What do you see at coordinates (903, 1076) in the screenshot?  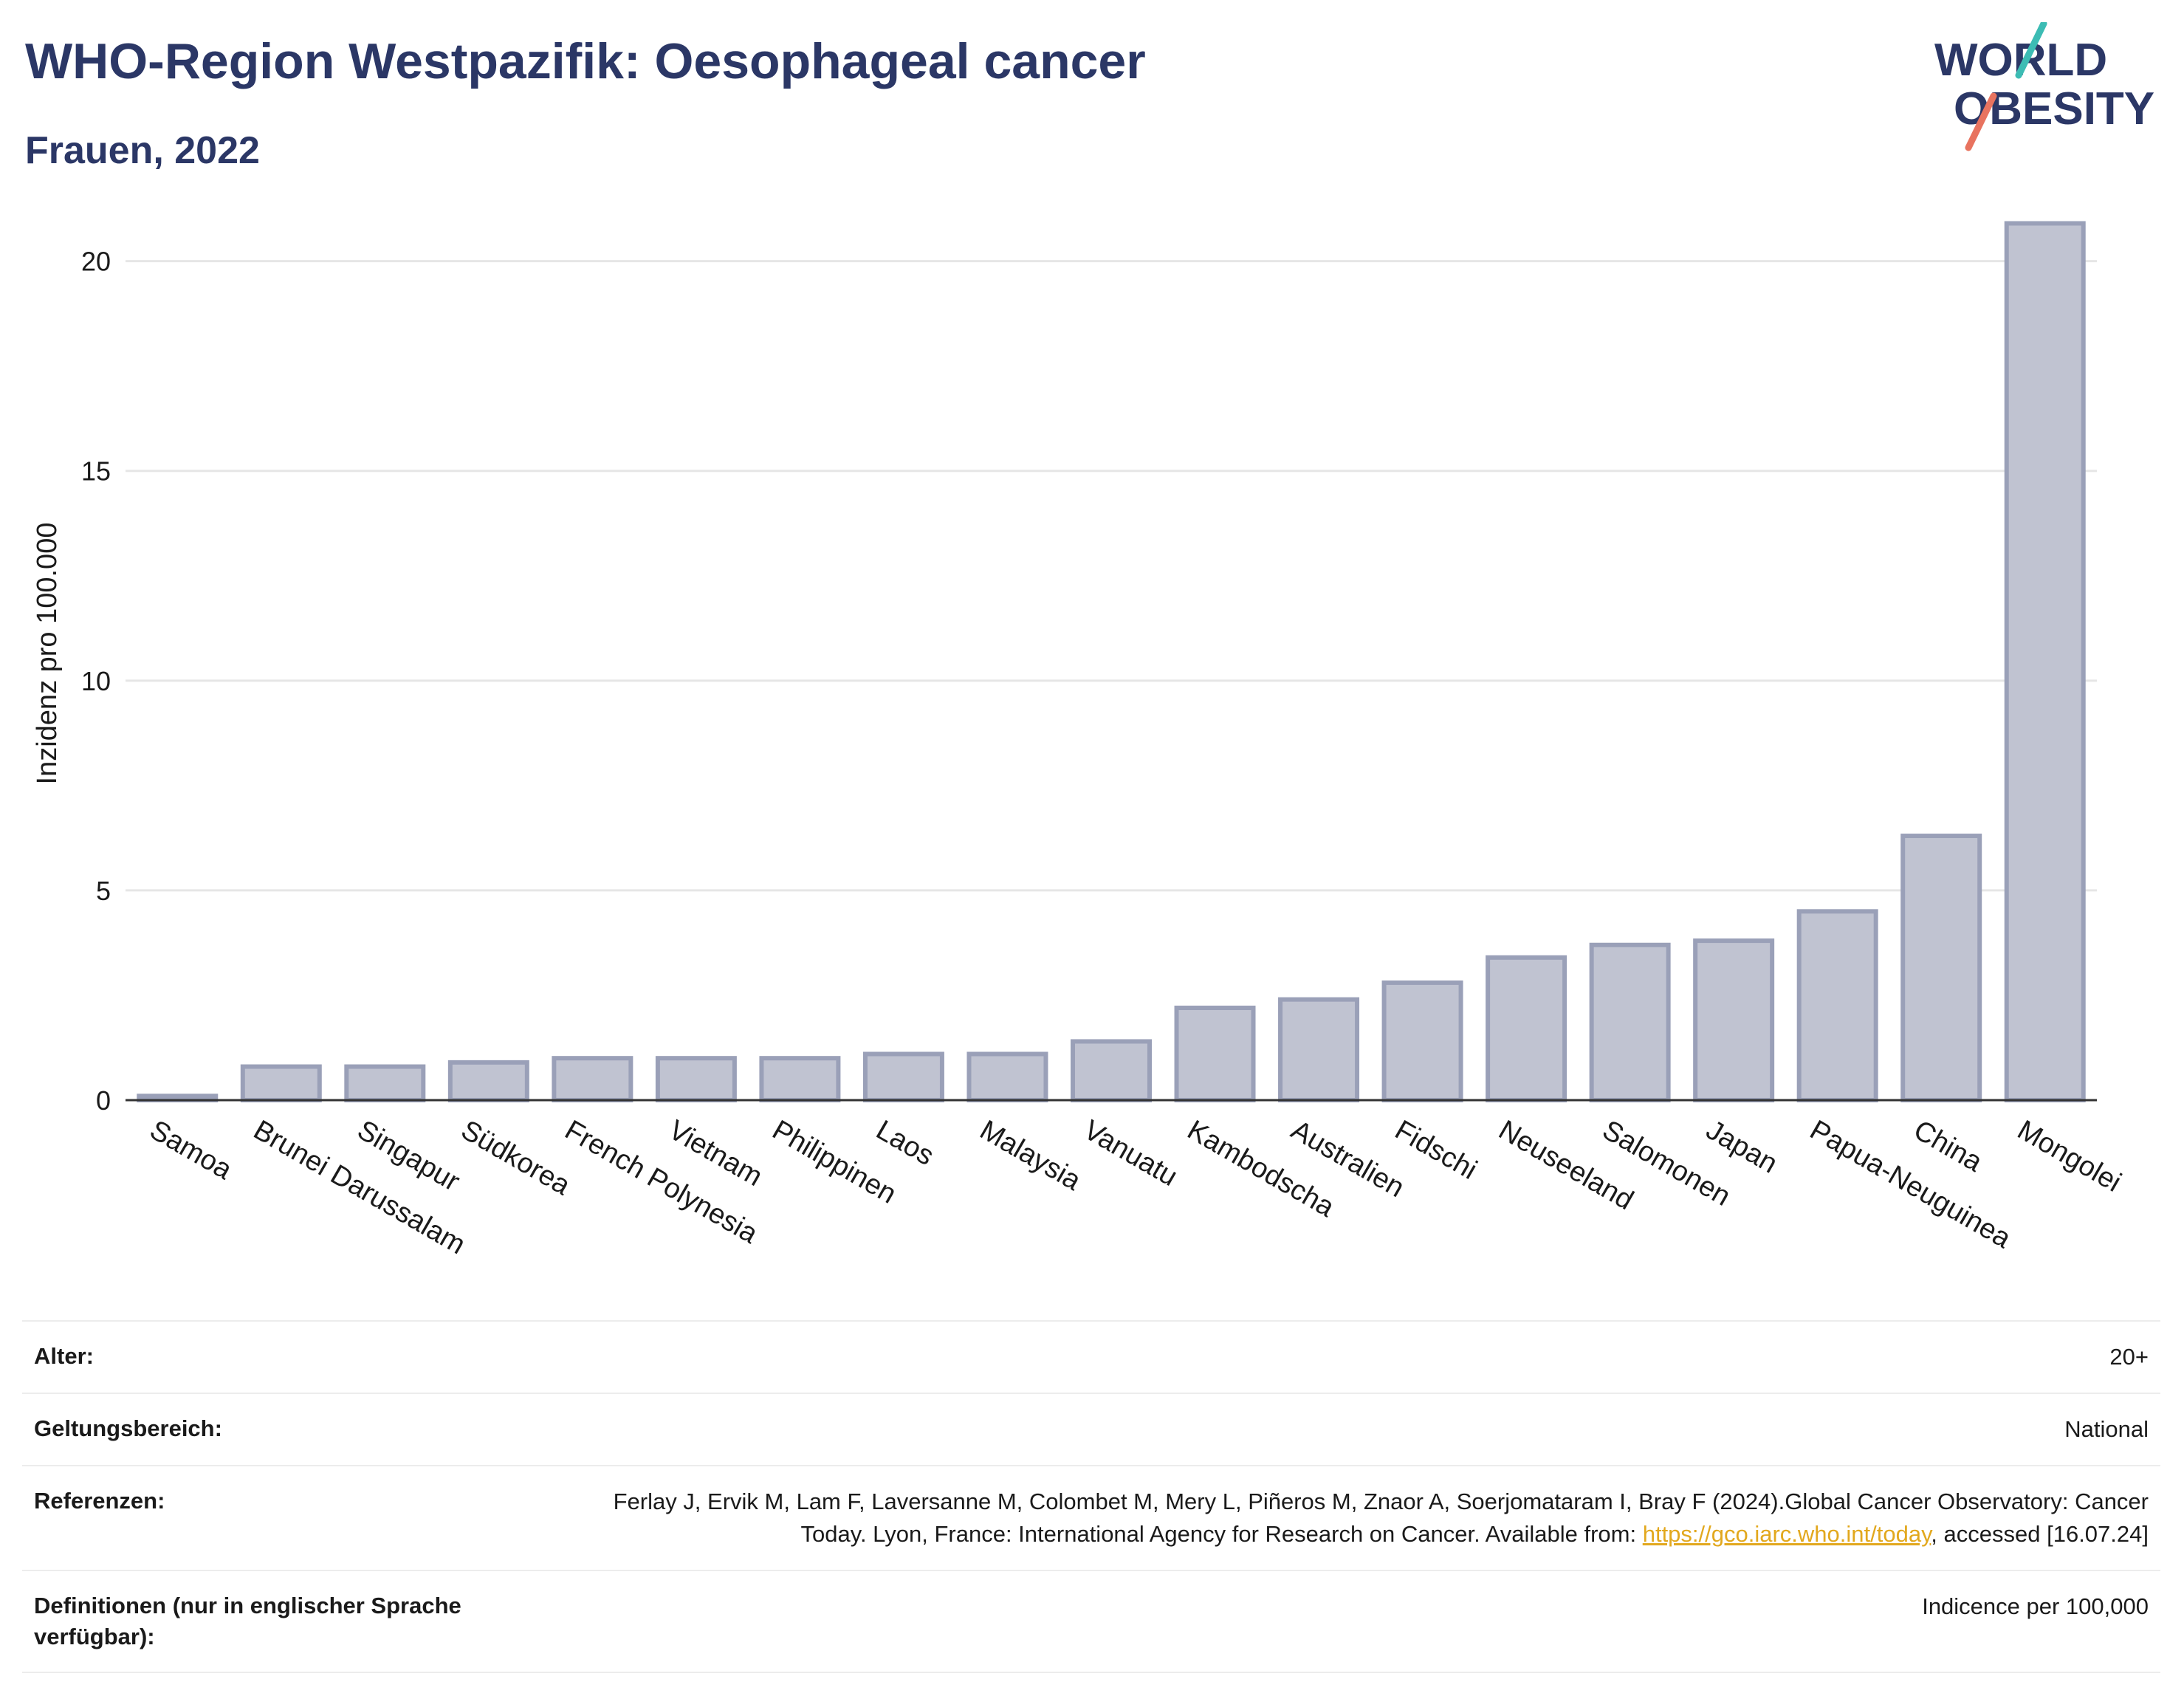 I see `bar-laos` at bounding box center [903, 1076].